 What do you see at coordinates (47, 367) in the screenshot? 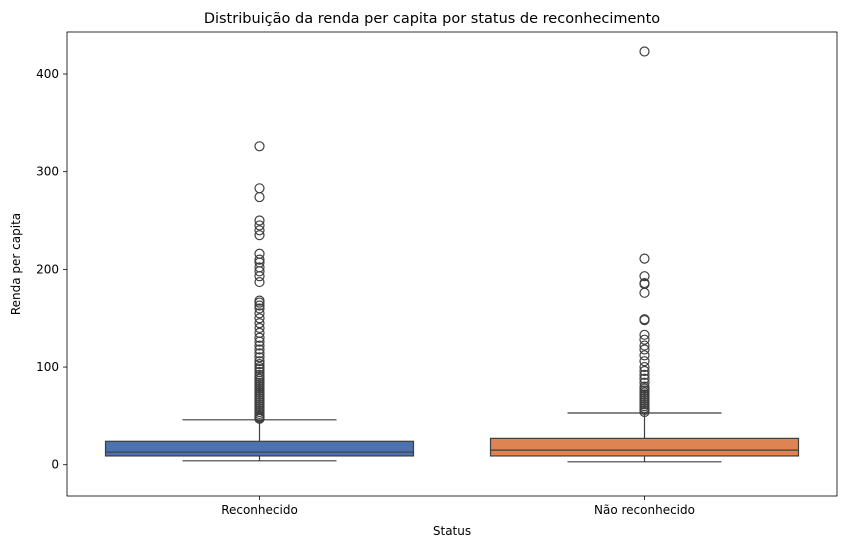
I see `y-tick-label: 100` at bounding box center [47, 367].